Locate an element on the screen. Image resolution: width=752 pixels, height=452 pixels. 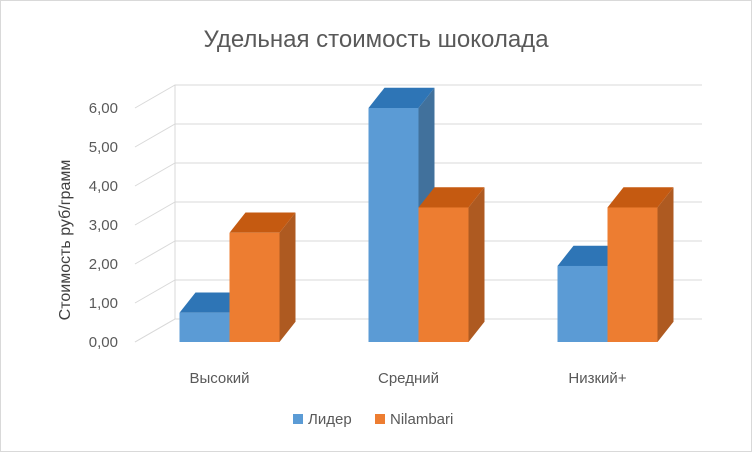
y-axis-ticks: 0,00 1,00 2,00 3,00 4,00 5,00 6,00 is located at coordinates (103, 225).